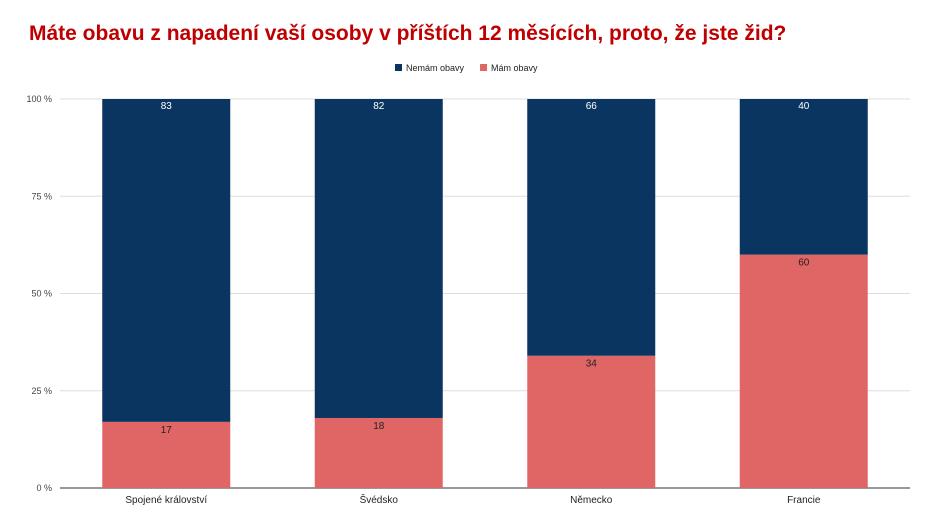 The width and height of the screenshot is (936, 526). I want to click on y-tick-label: 100 %, so click(39, 99).